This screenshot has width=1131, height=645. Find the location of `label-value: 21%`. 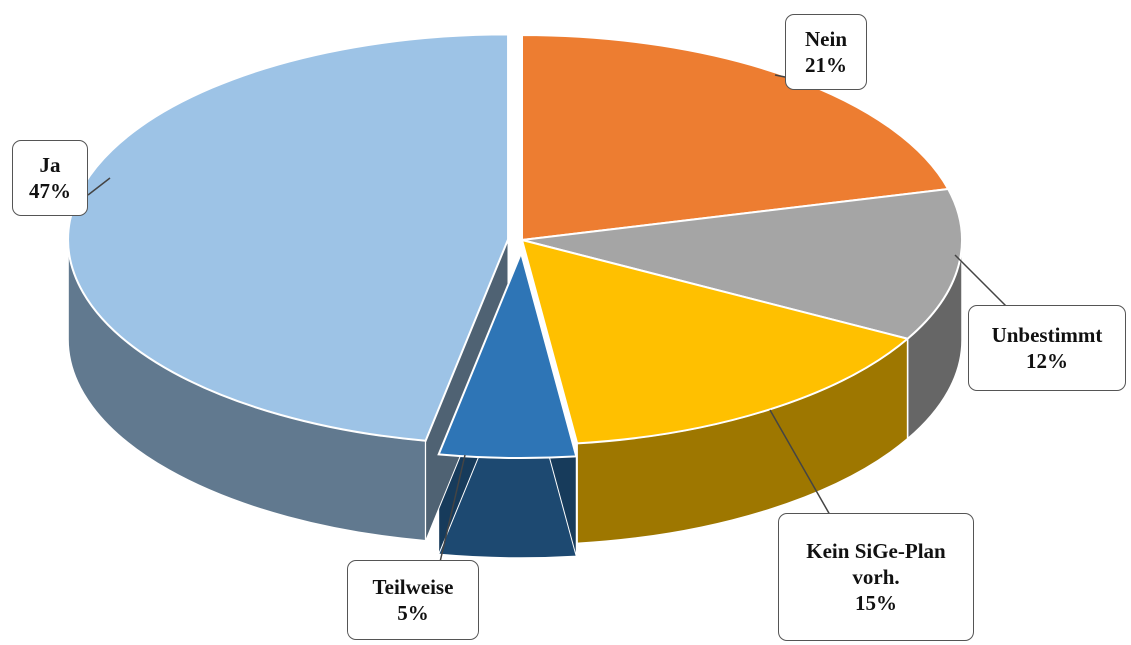

label-value: 21% is located at coordinates (826, 65).